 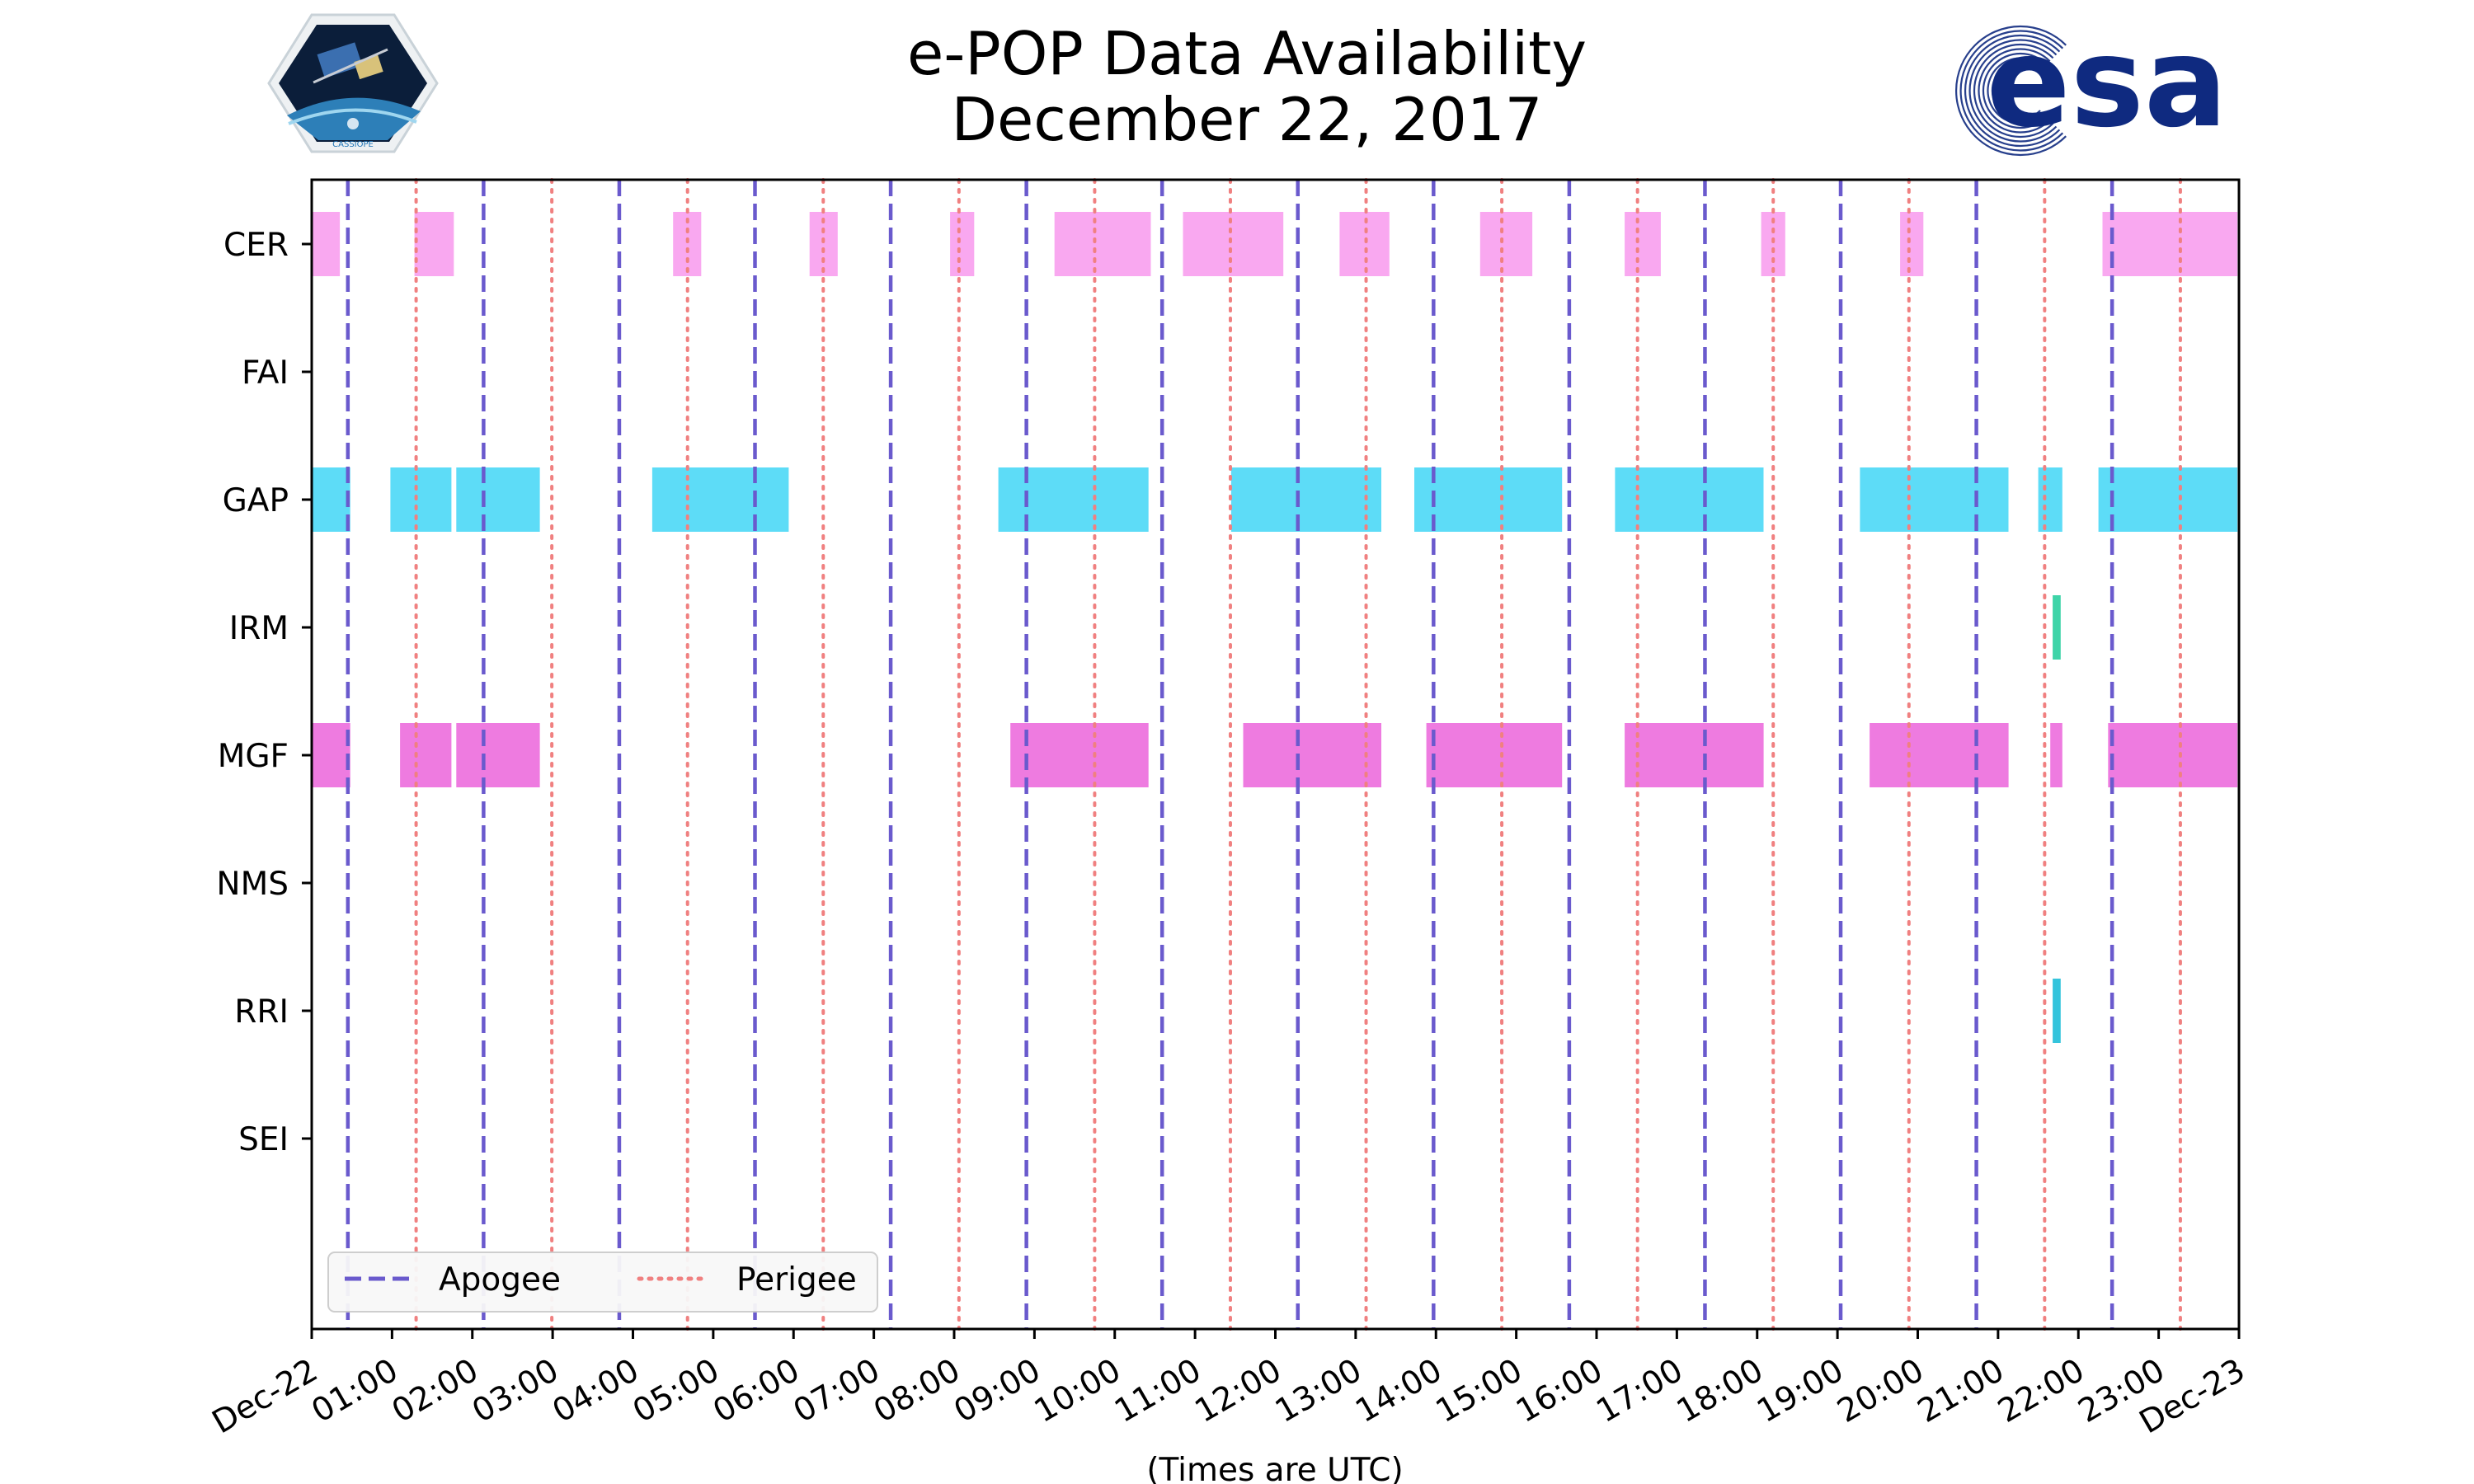 What do you see at coordinates (252, 884) in the screenshot?
I see `ytick-label-nms: NMS` at bounding box center [252, 884].